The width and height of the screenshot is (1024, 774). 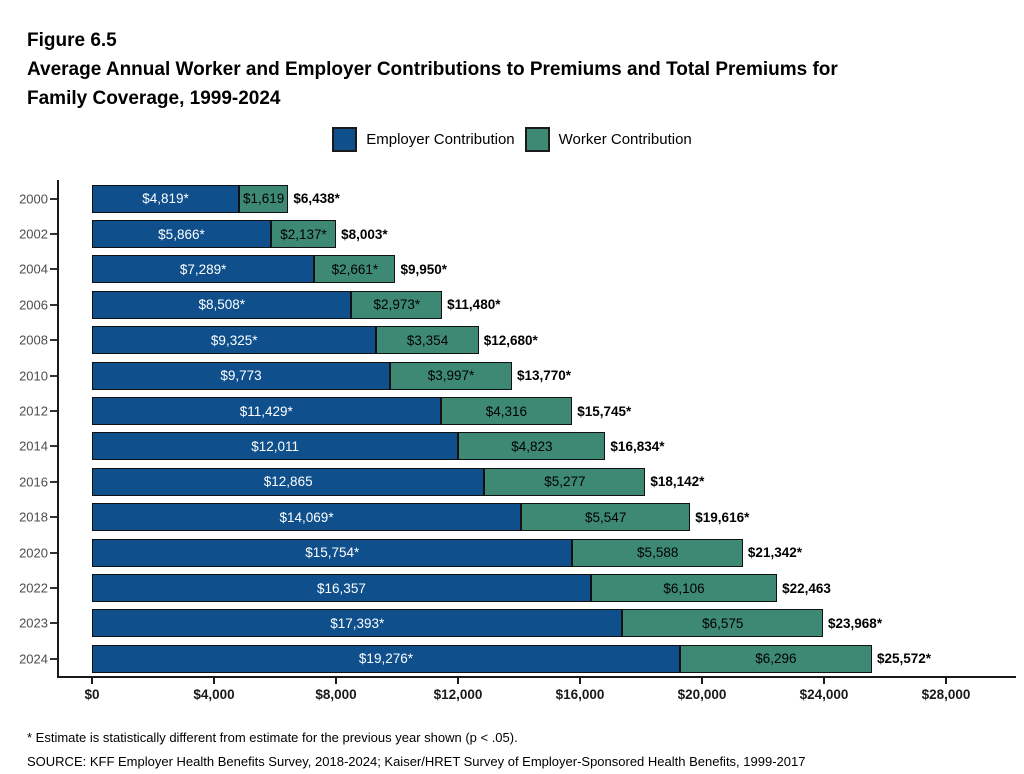 What do you see at coordinates (517, 481) in the screenshot?
I see `bar-row: 2016 $12,865 $5,277 $18,142*` at bounding box center [517, 481].